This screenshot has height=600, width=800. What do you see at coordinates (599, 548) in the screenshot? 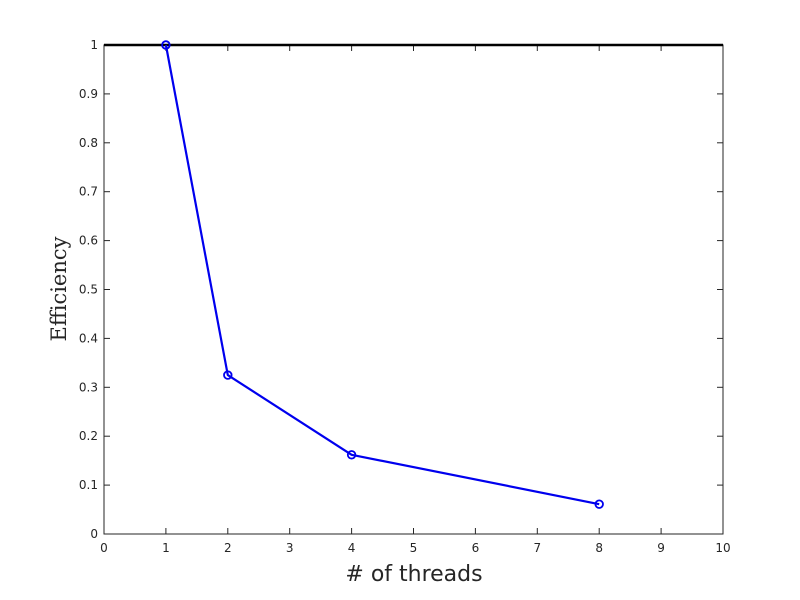
I see `x-tick-label: 8` at bounding box center [599, 548].